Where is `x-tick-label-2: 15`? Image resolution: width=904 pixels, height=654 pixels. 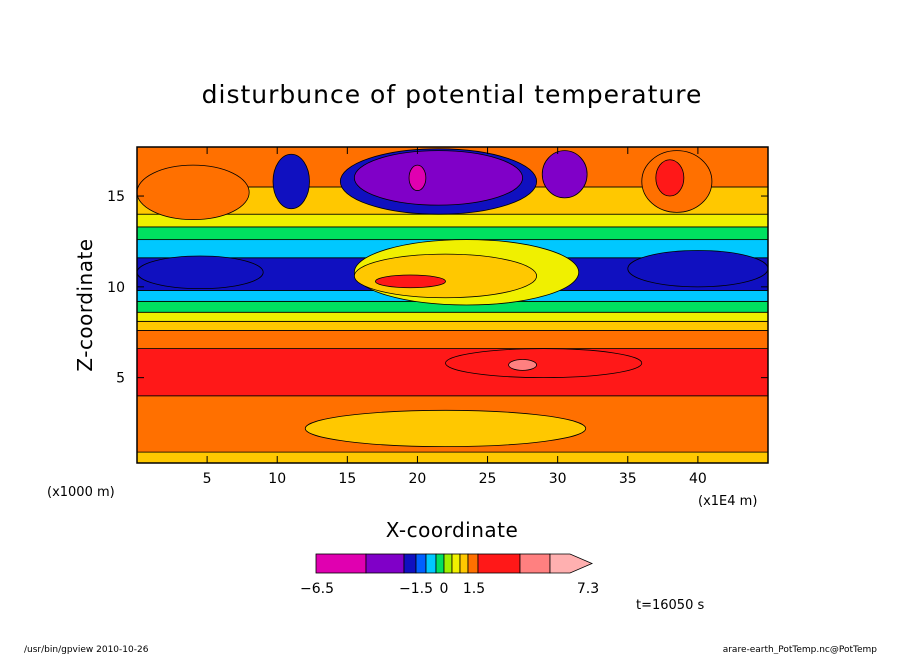
x-tick-label-2: 15 is located at coordinates (347, 479).